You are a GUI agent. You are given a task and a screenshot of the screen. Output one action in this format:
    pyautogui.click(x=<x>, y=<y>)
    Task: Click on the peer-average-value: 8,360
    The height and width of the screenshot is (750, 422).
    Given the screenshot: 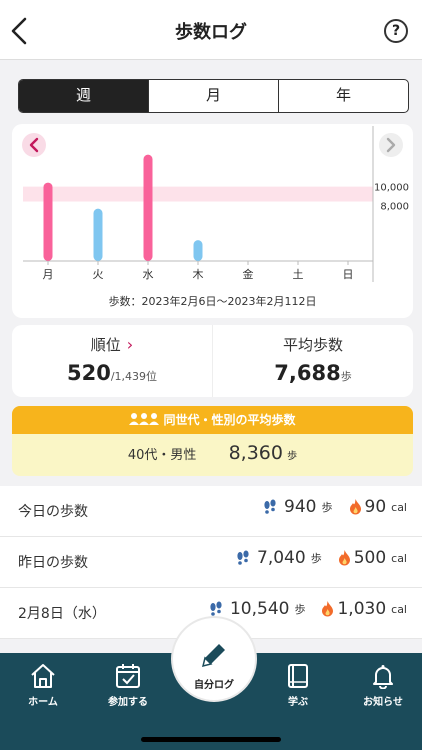 What is the action you would take?
    pyautogui.click(x=255, y=453)
    